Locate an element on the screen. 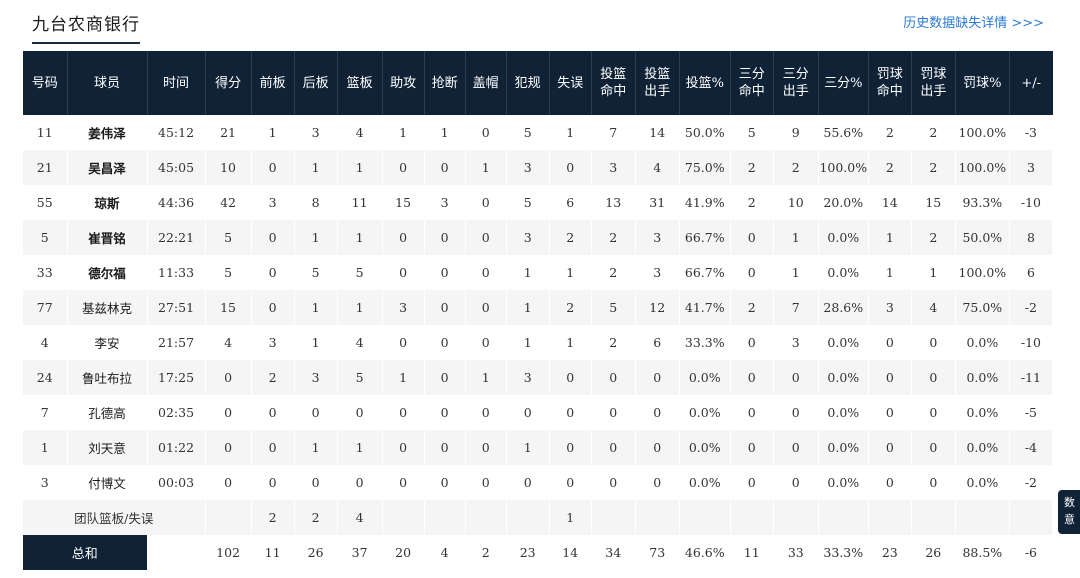 This screenshot has width=1080, height=578. stat-cell: 28.6% is located at coordinates (843, 307).